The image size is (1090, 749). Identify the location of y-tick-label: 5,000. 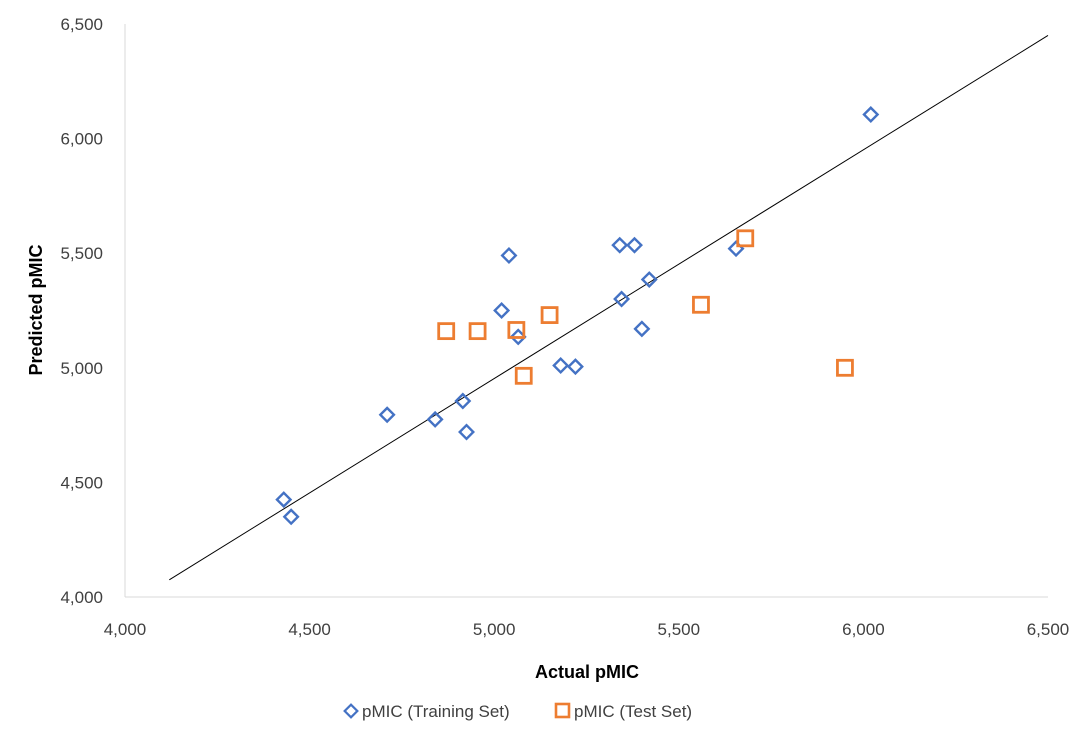
(81, 368).